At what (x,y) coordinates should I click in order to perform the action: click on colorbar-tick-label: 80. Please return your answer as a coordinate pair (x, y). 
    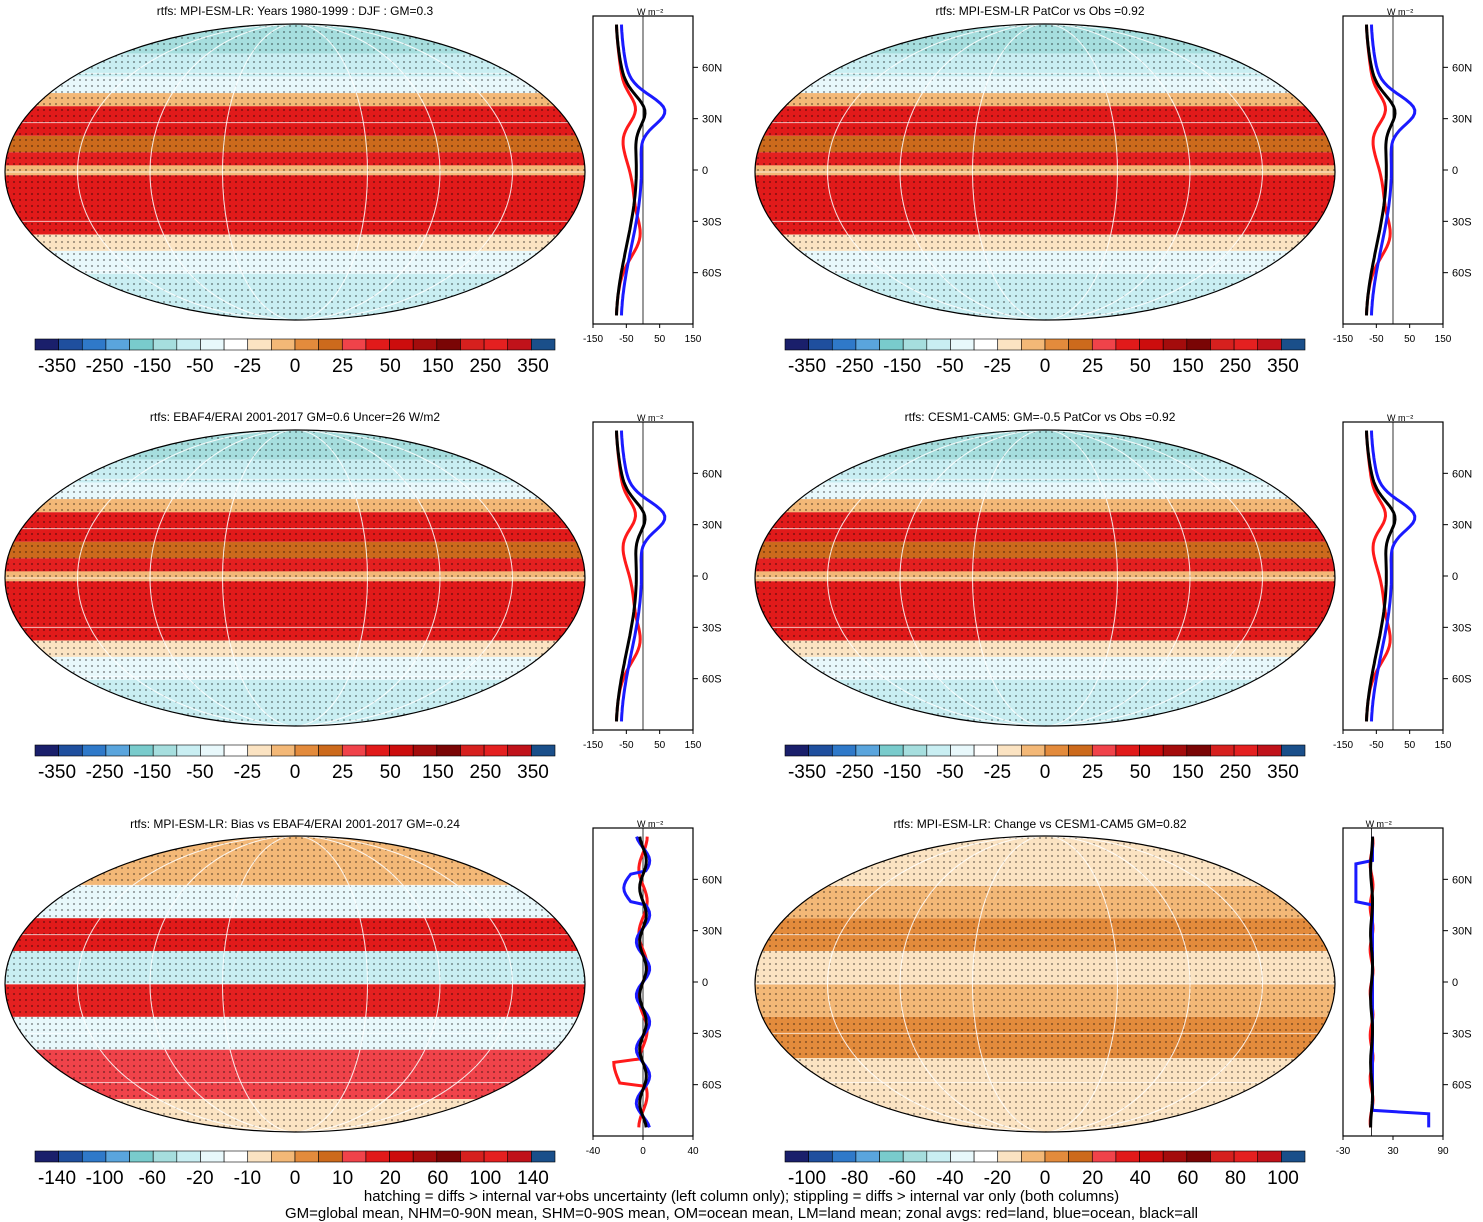
    Looking at the image, I should click on (1235, 1178).